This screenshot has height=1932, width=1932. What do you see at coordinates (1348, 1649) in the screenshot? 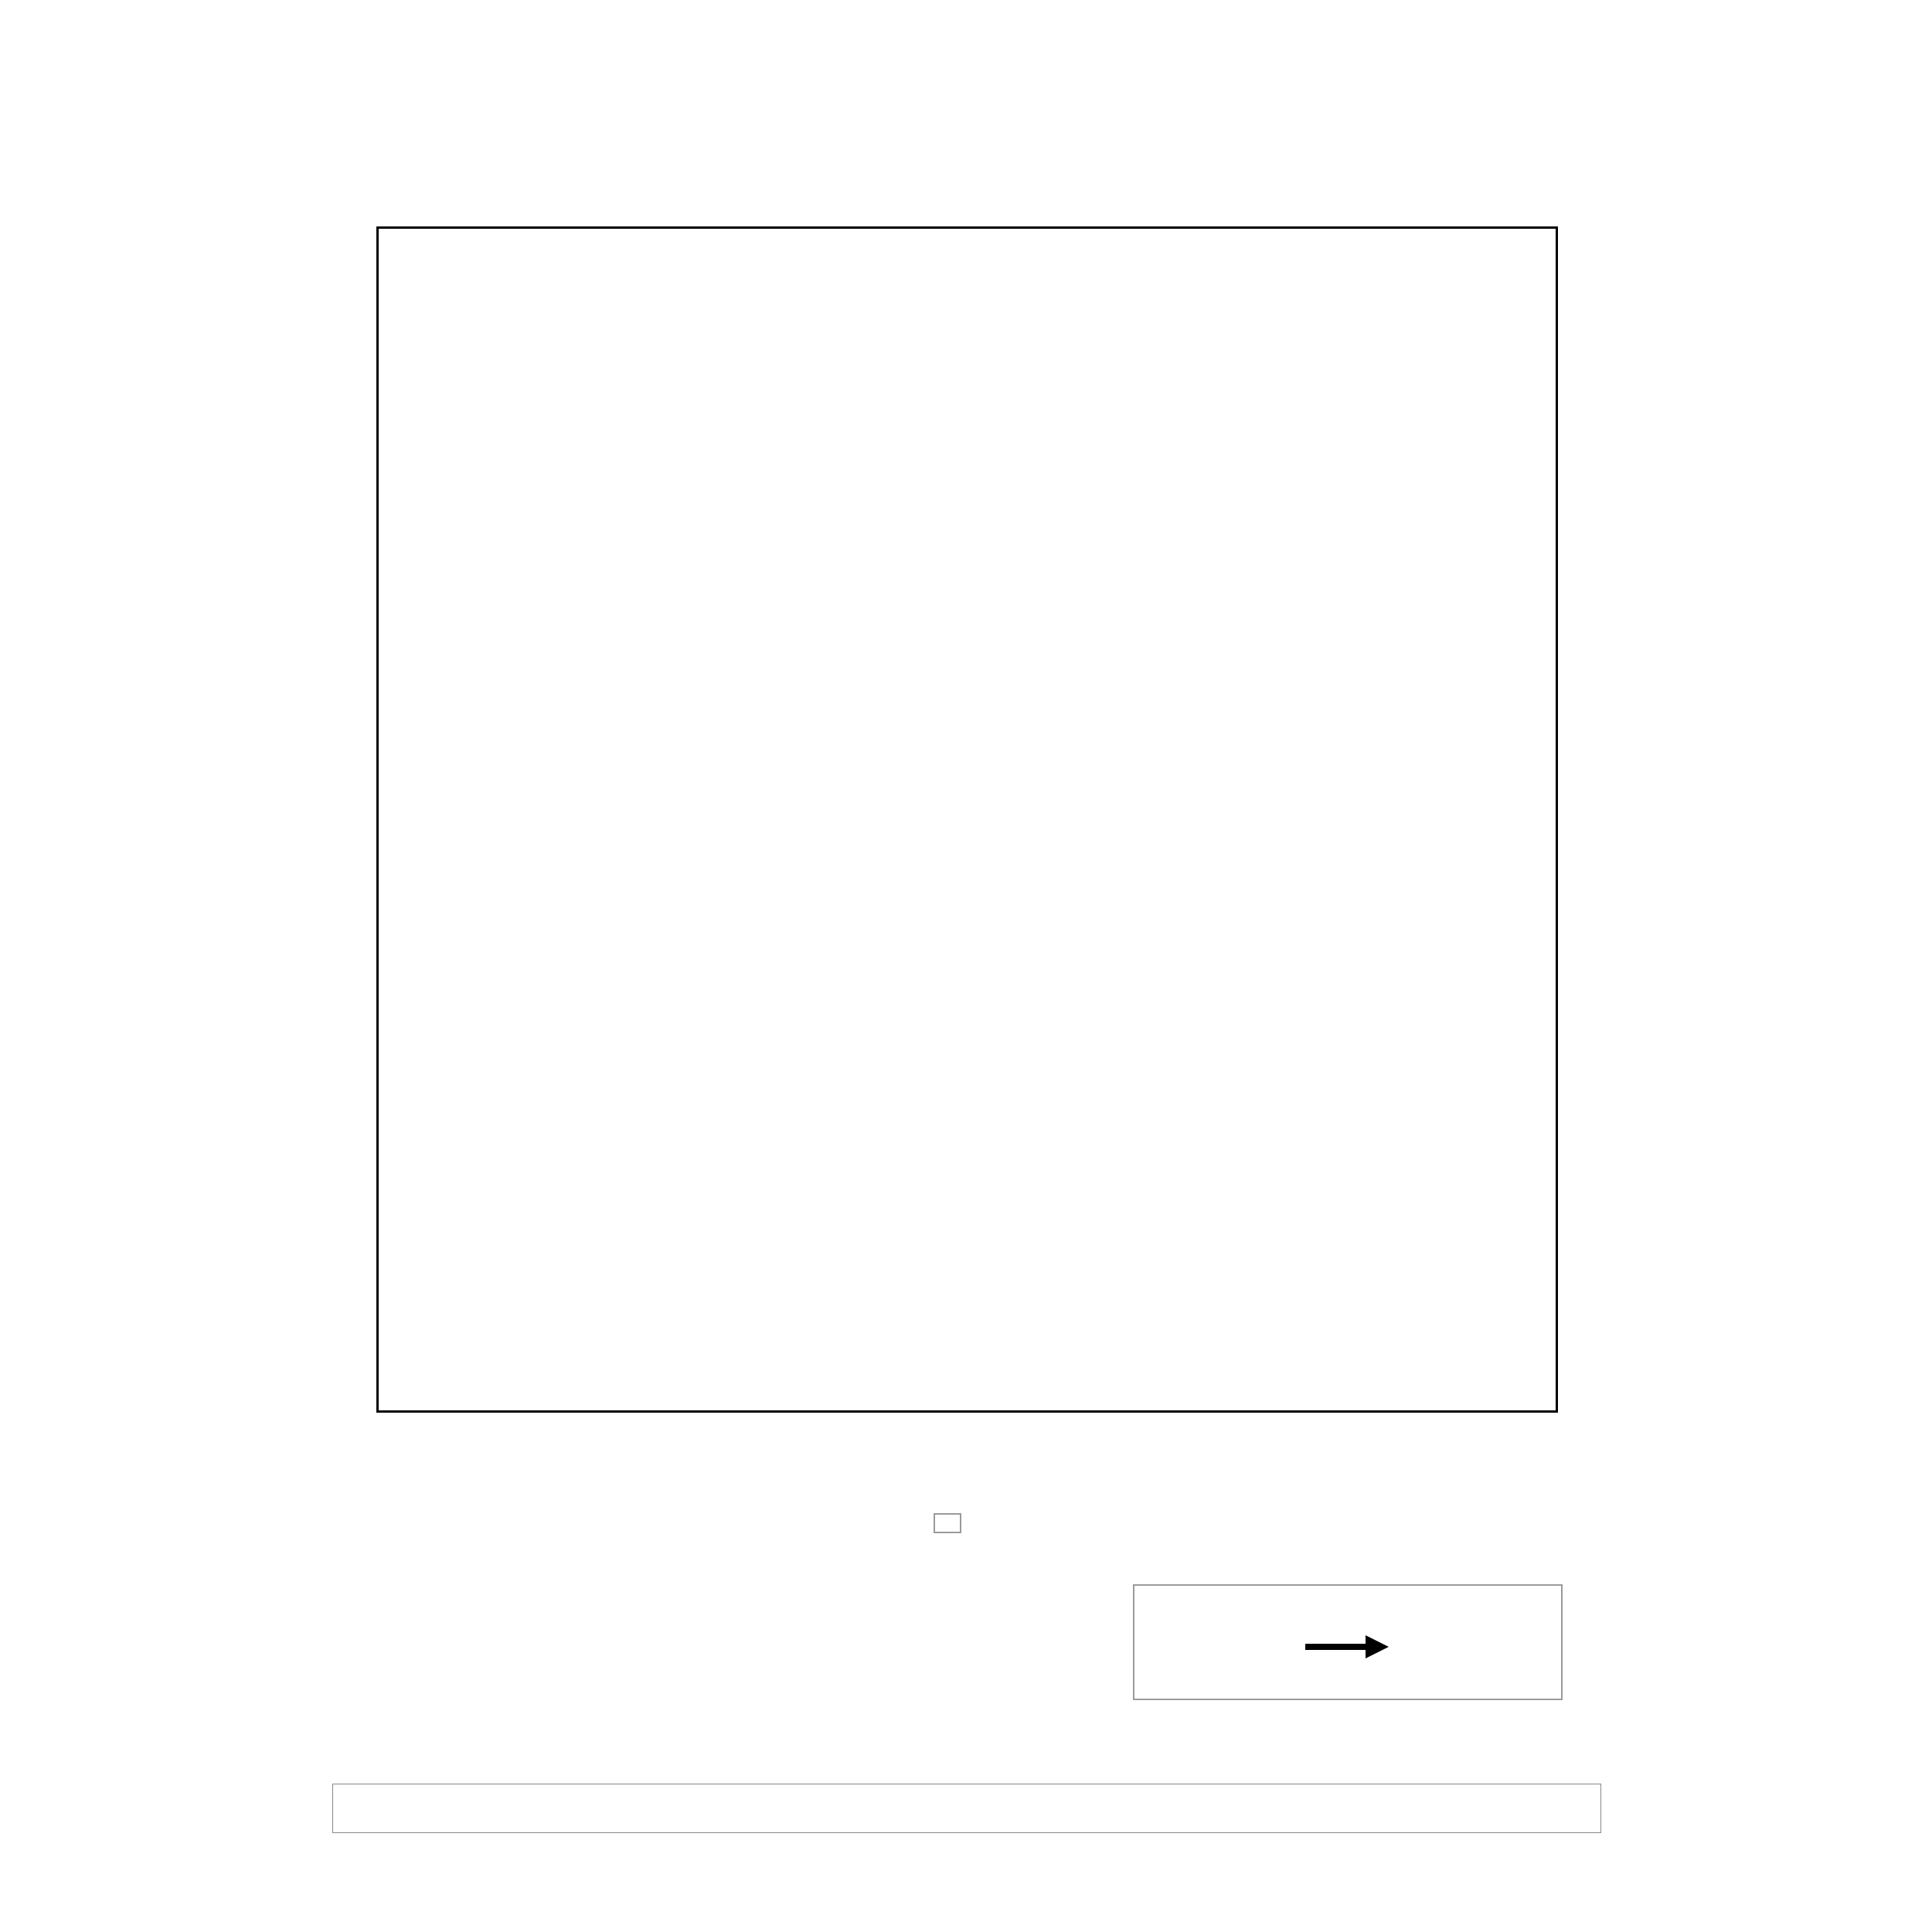
I see `right-arrow-icon` at bounding box center [1348, 1649].